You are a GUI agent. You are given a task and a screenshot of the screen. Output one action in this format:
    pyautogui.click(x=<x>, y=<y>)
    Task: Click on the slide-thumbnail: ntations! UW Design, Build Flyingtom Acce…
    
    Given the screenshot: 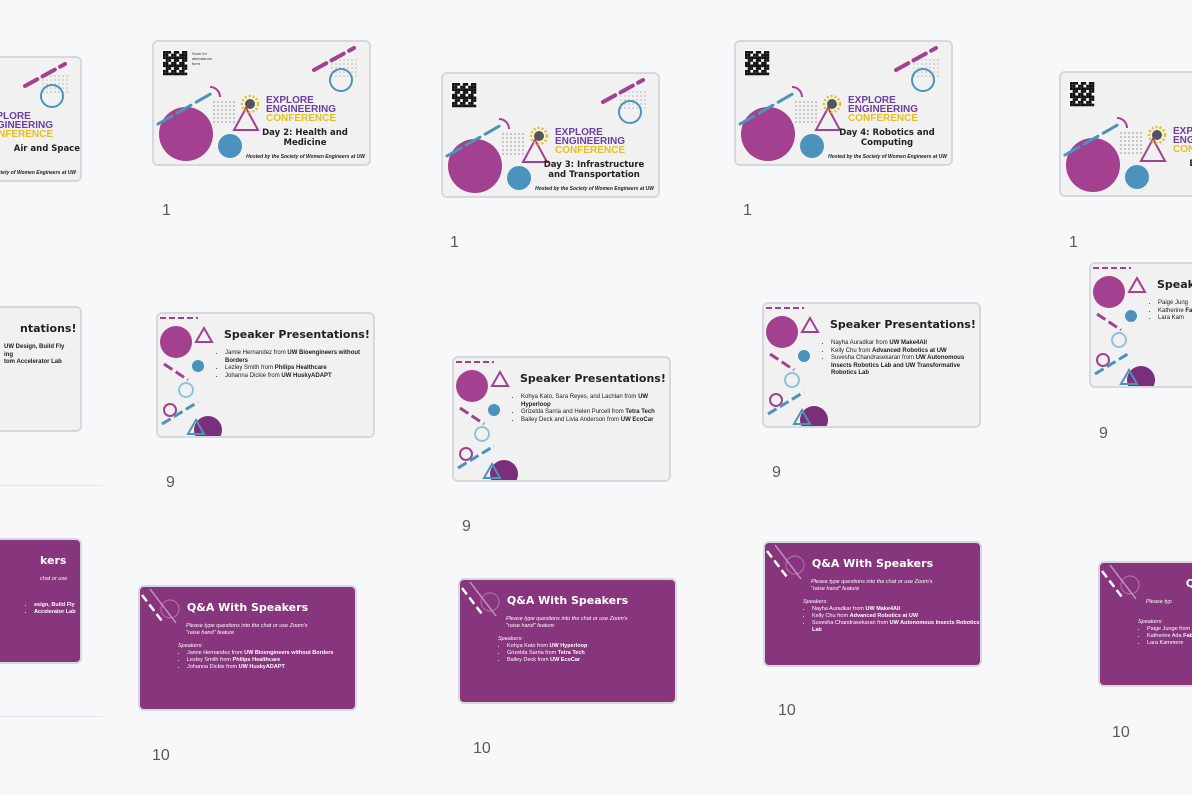 What is the action you would take?
    pyautogui.click(x=41, y=369)
    